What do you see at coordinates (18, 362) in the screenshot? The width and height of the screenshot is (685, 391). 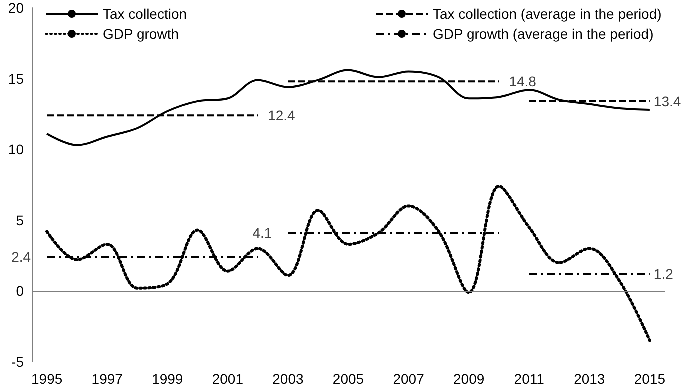 I see `y-tick-label: -5` at bounding box center [18, 362].